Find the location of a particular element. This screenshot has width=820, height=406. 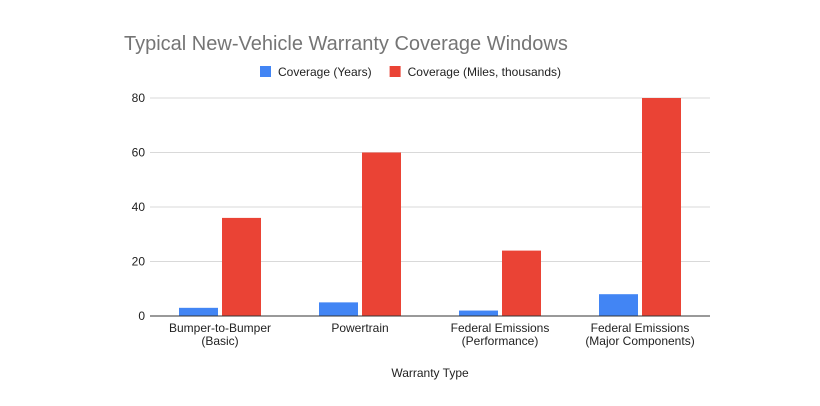

y-tick-label: 20 is located at coordinates (139, 262).